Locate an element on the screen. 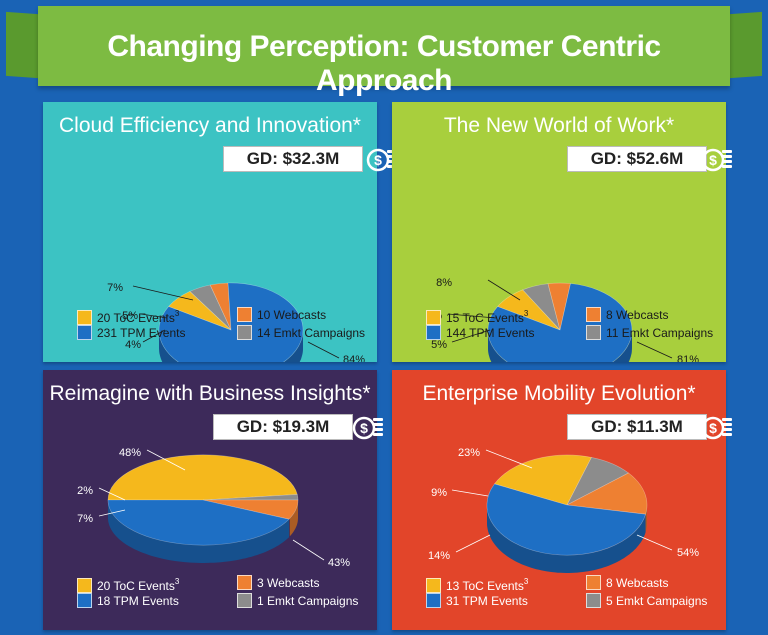  legend-label: 20 ToC Events is located at coordinates (136, 585).